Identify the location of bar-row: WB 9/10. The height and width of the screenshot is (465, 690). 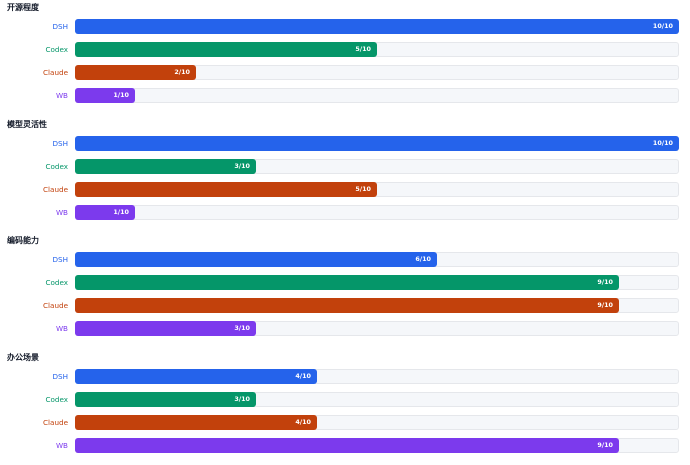
(345, 445).